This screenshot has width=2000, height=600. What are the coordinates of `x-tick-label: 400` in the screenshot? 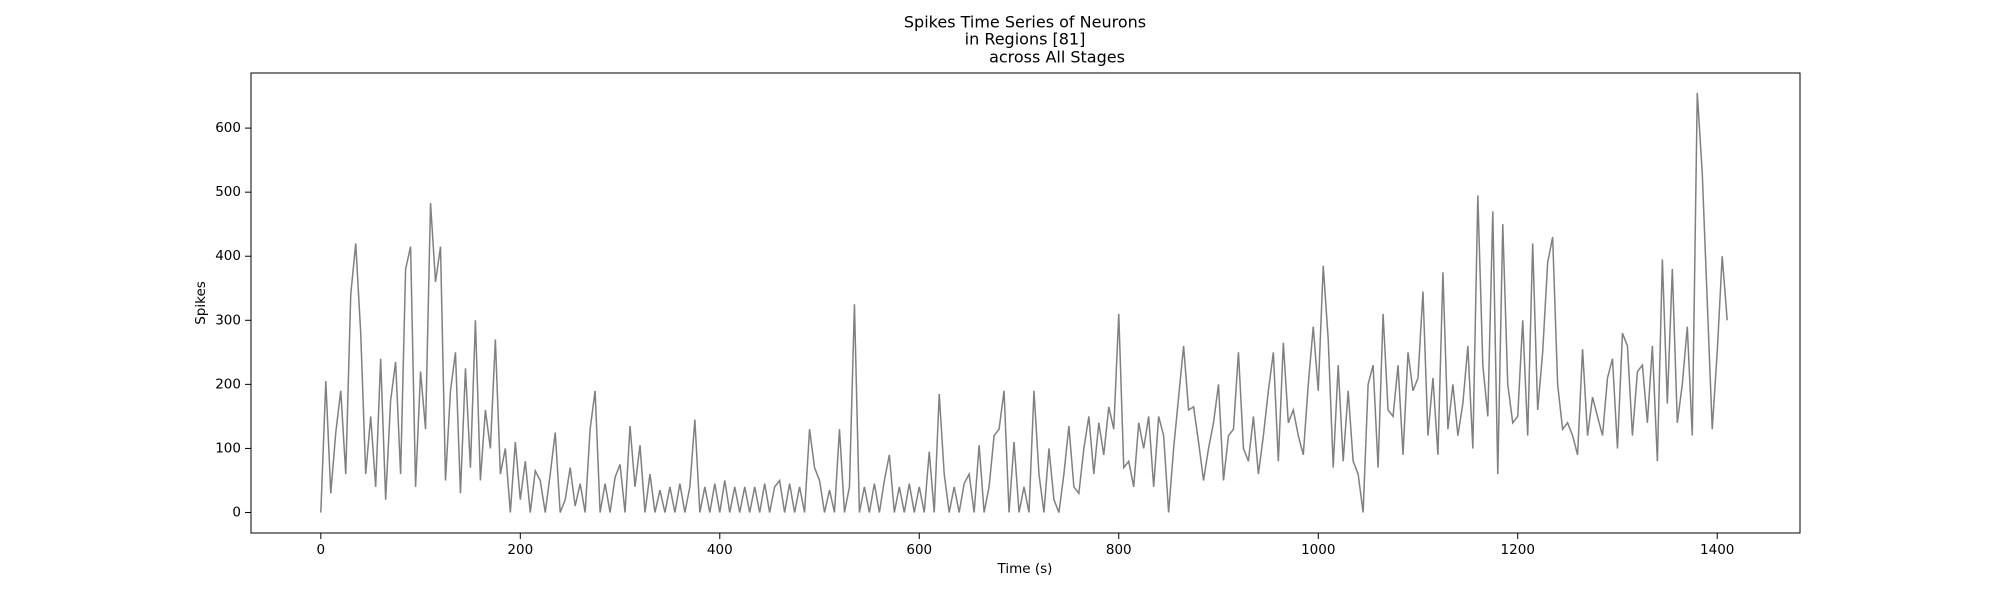 It's located at (720, 550).